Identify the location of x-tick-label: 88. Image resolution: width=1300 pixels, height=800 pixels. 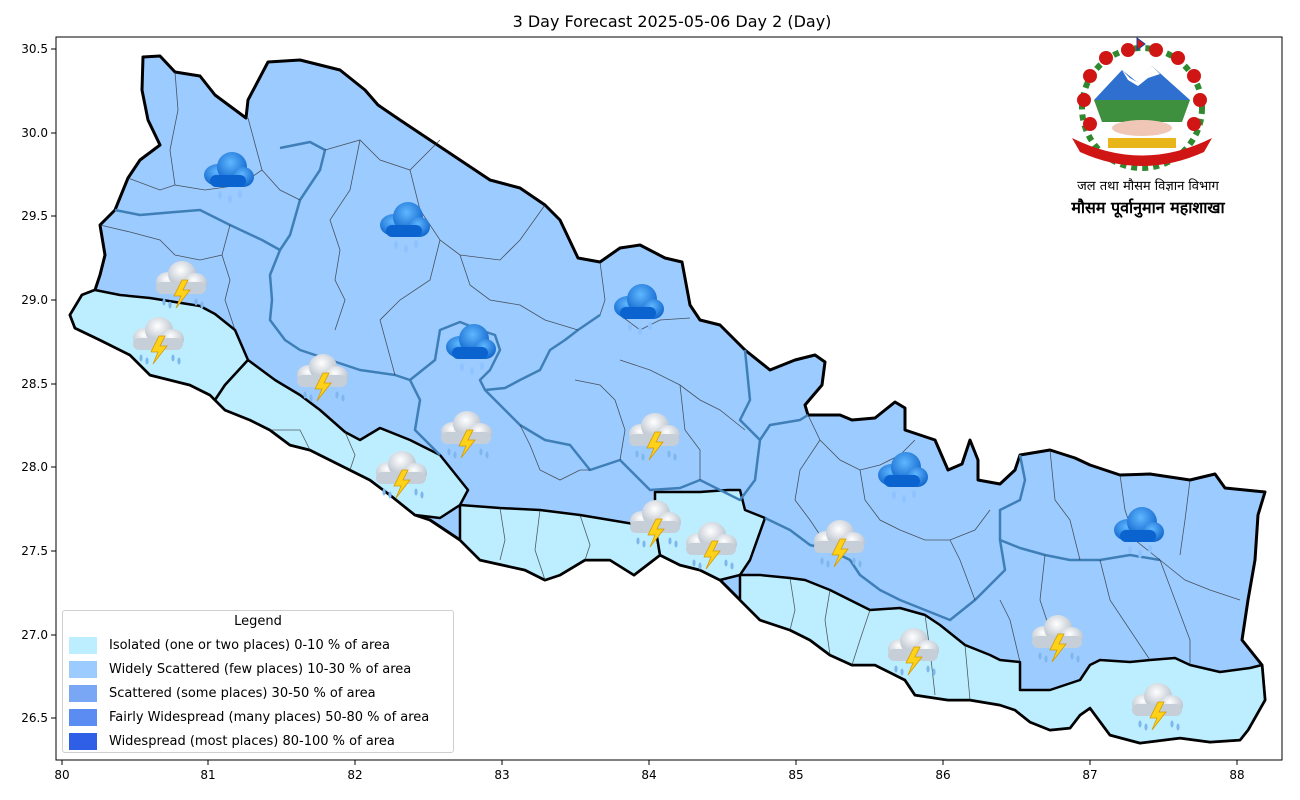
(1236, 775).